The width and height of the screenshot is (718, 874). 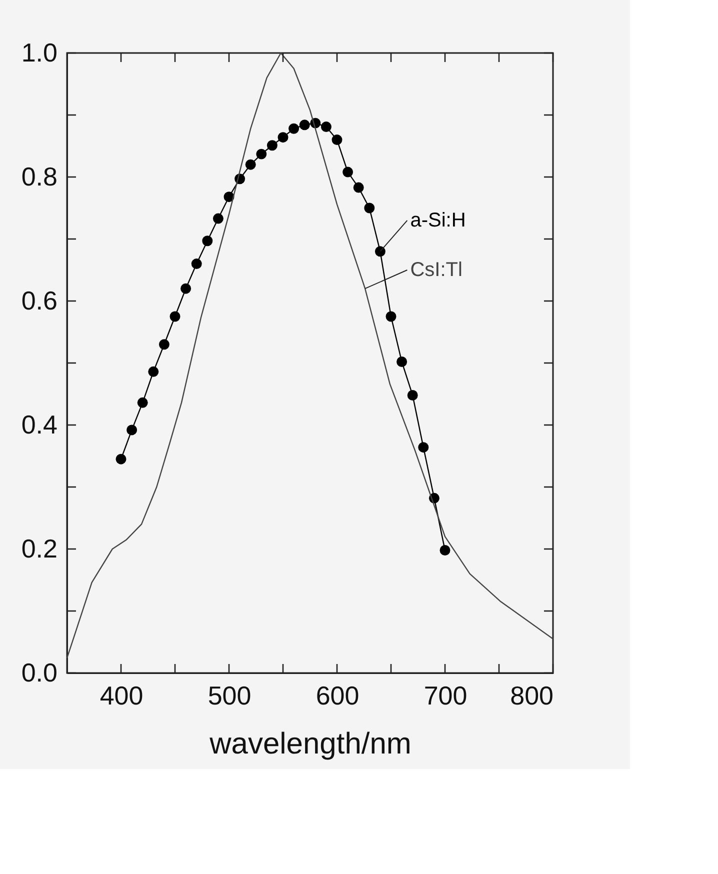 I want to click on y-tick-label: 1.0, so click(x=39, y=53).